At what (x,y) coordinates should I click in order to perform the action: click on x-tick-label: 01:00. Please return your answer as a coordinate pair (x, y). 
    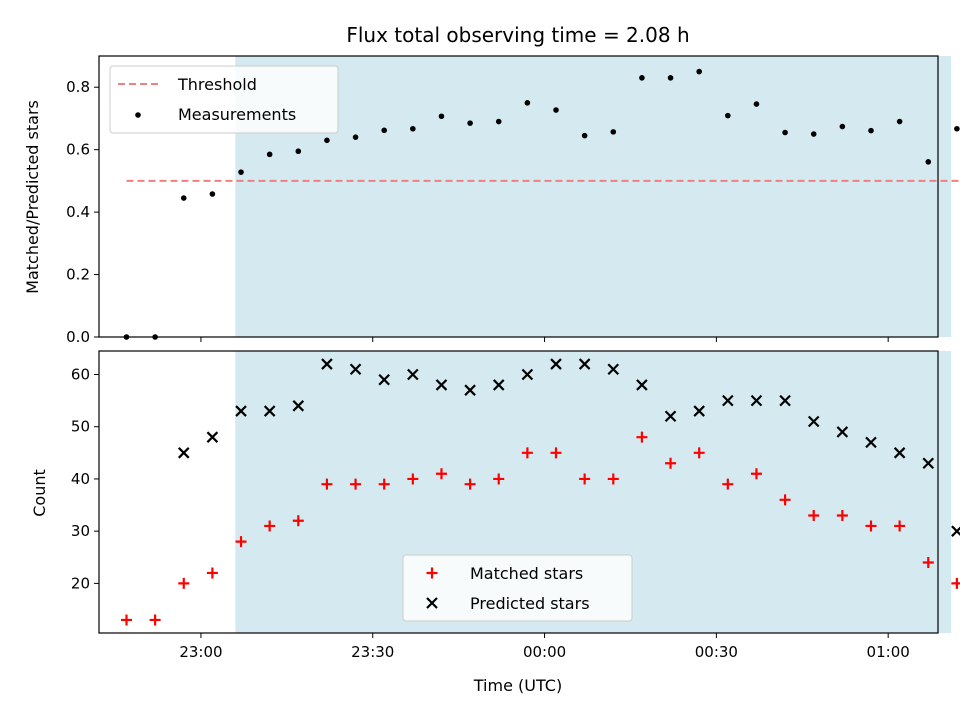
    Looking at the image, I should click on (888, 652).